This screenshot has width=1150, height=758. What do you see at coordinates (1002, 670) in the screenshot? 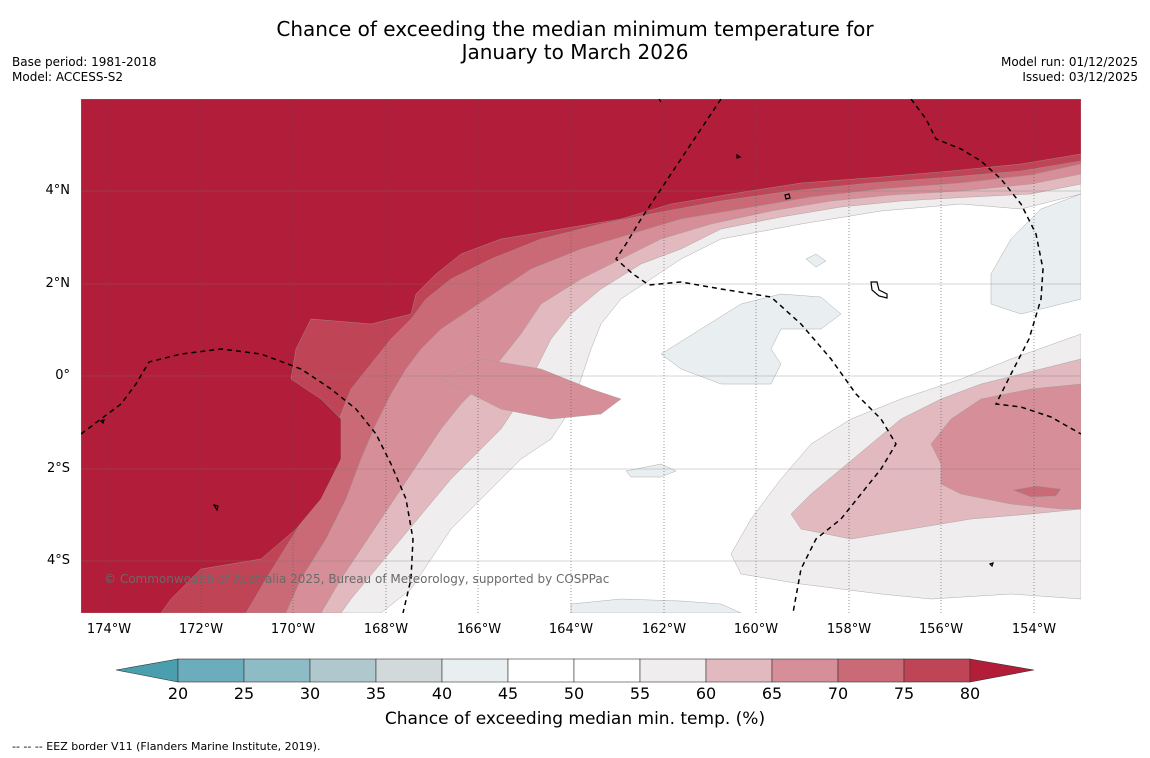
I see `cb-gt80` at bounding box center [1002, 670].